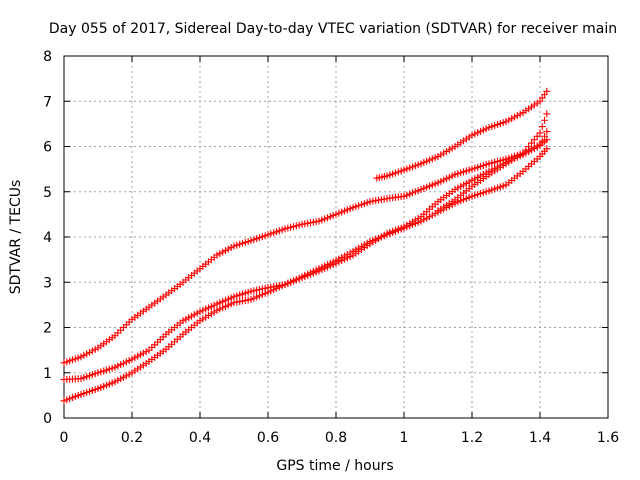  Describe the element at coordinates (47, 238) in the screenshot. I see `y-tick-label: 4` at that location.